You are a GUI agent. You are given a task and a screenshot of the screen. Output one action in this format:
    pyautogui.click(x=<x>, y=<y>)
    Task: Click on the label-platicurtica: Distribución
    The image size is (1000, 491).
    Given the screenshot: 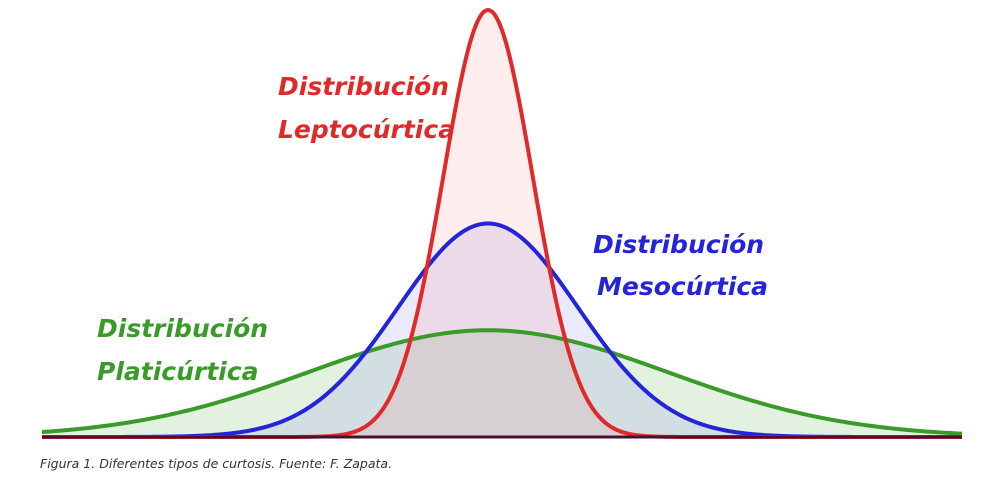 What is the action you would take?
    pyautogui.click(x=182, y=328)
    